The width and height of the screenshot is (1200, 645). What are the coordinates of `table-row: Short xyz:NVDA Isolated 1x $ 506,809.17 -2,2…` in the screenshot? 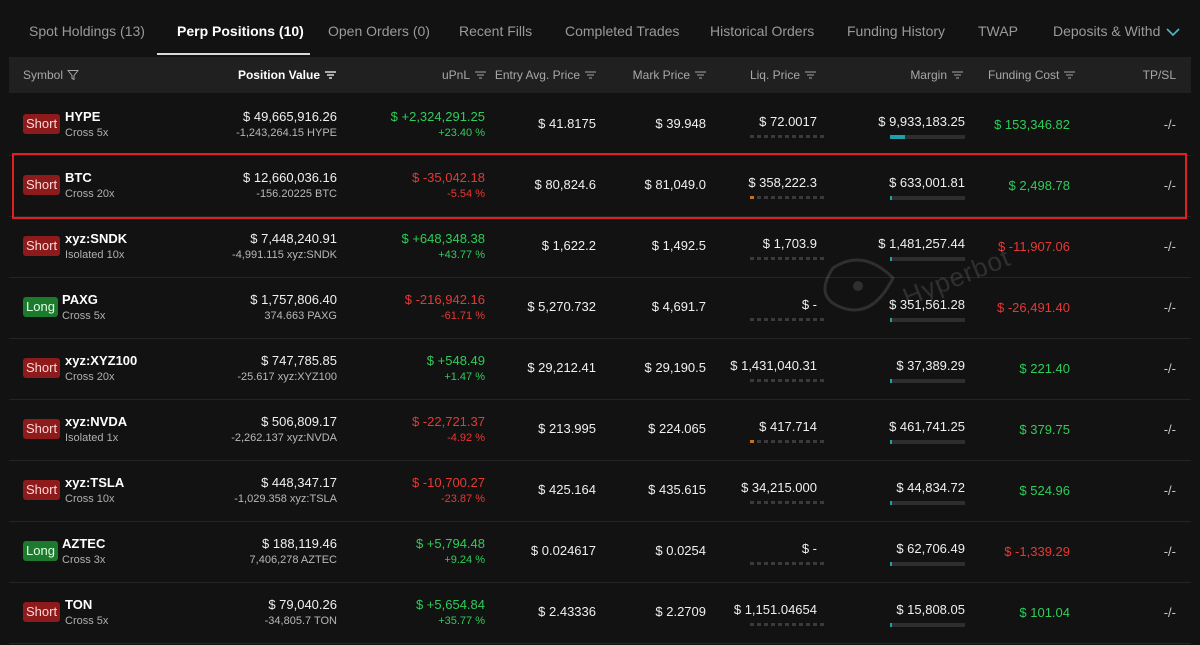 It's located at (600, 430).